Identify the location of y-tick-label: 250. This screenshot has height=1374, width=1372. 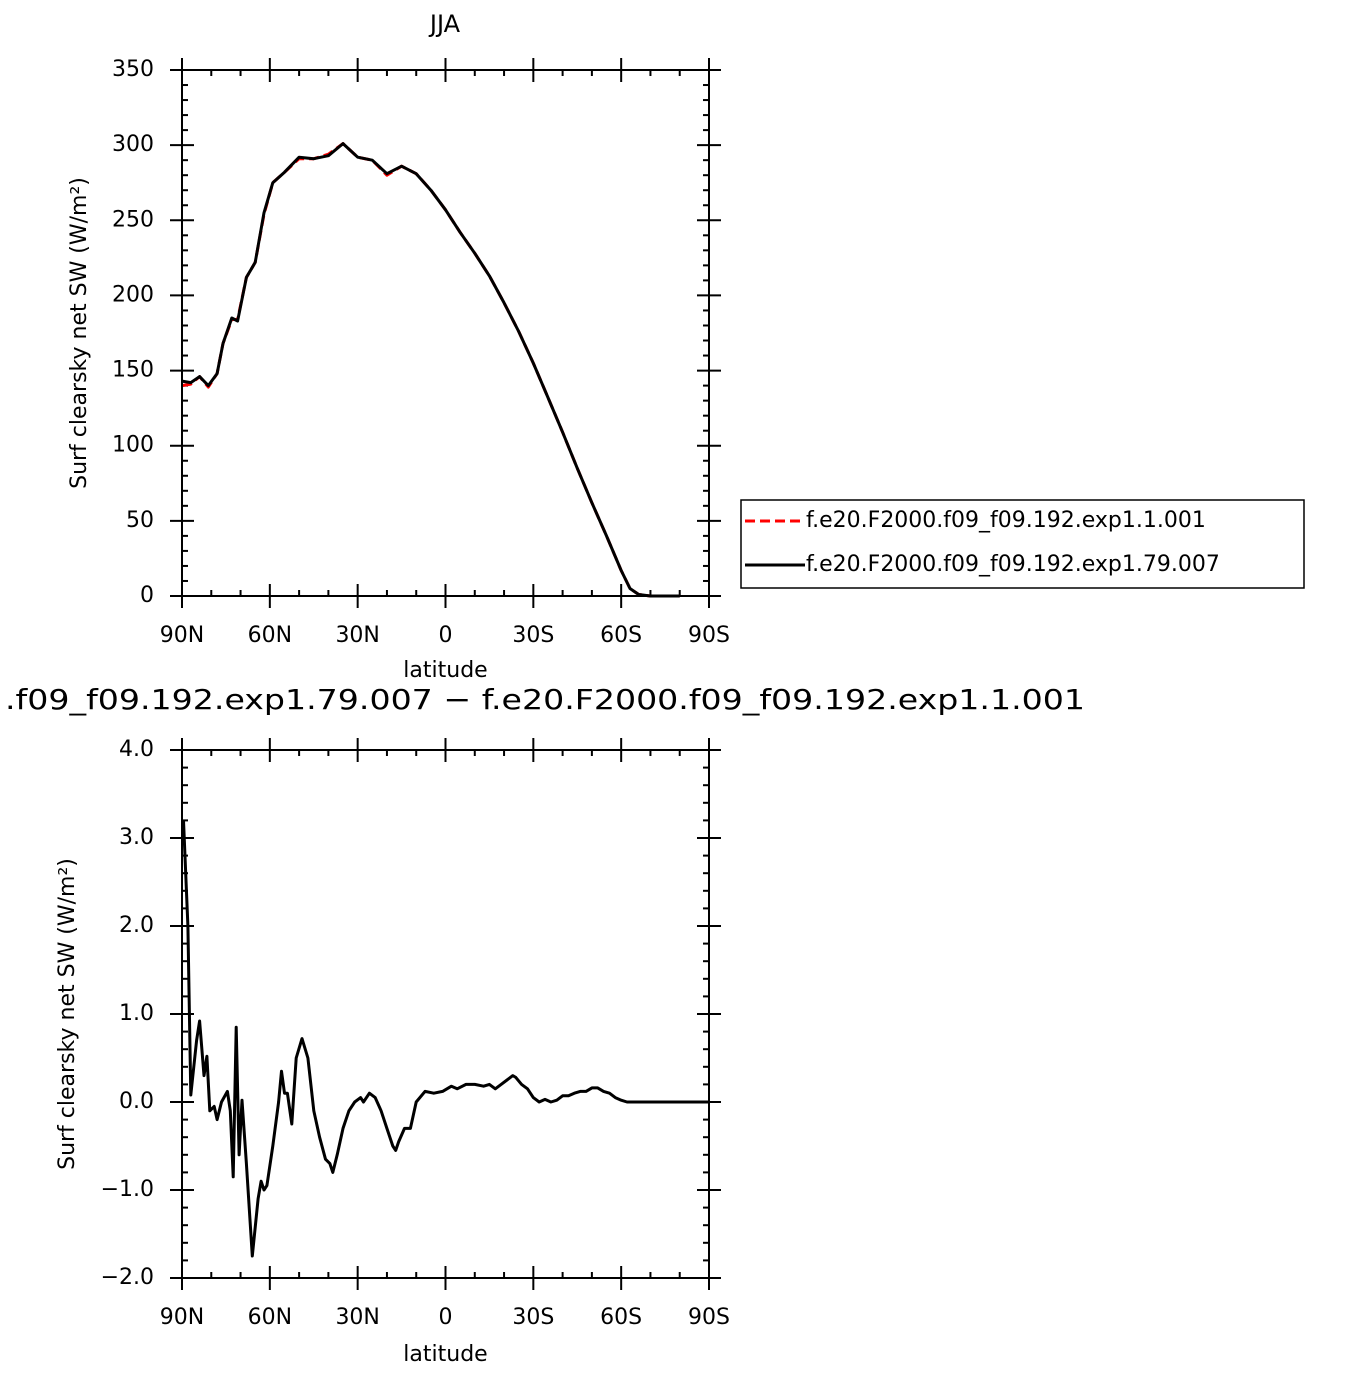
(133, 219).